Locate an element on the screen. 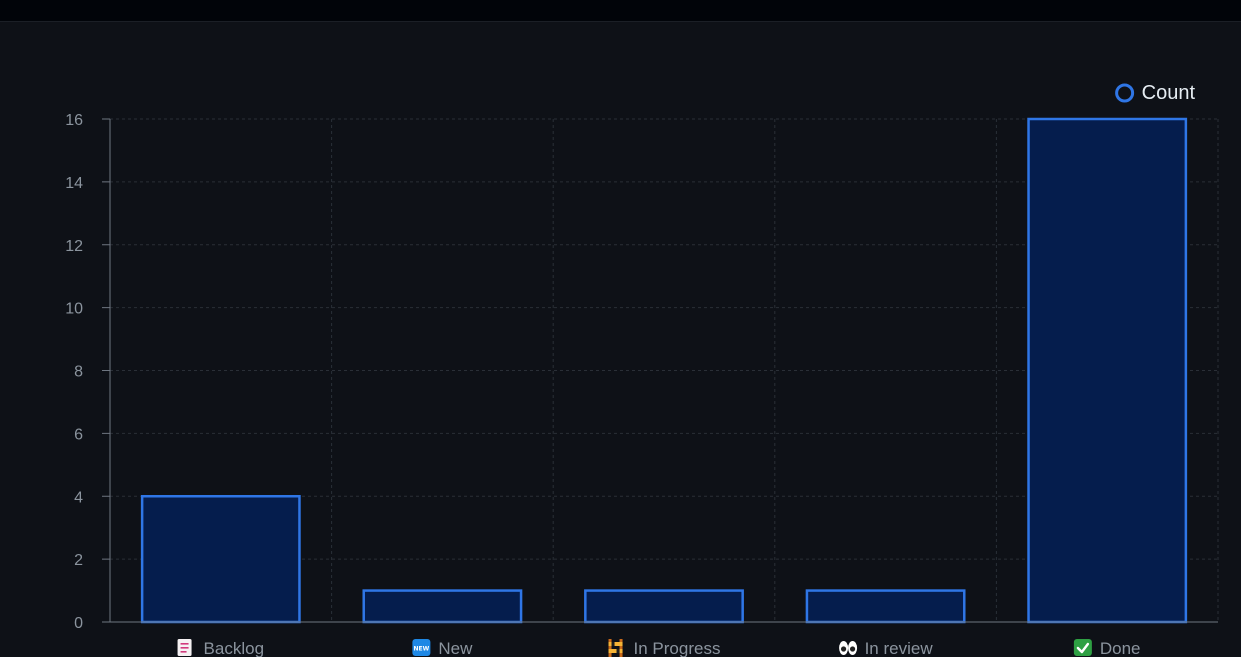 The image size is (1241, 657). y-tick-label: 14 is located at coordinates (74, 183).